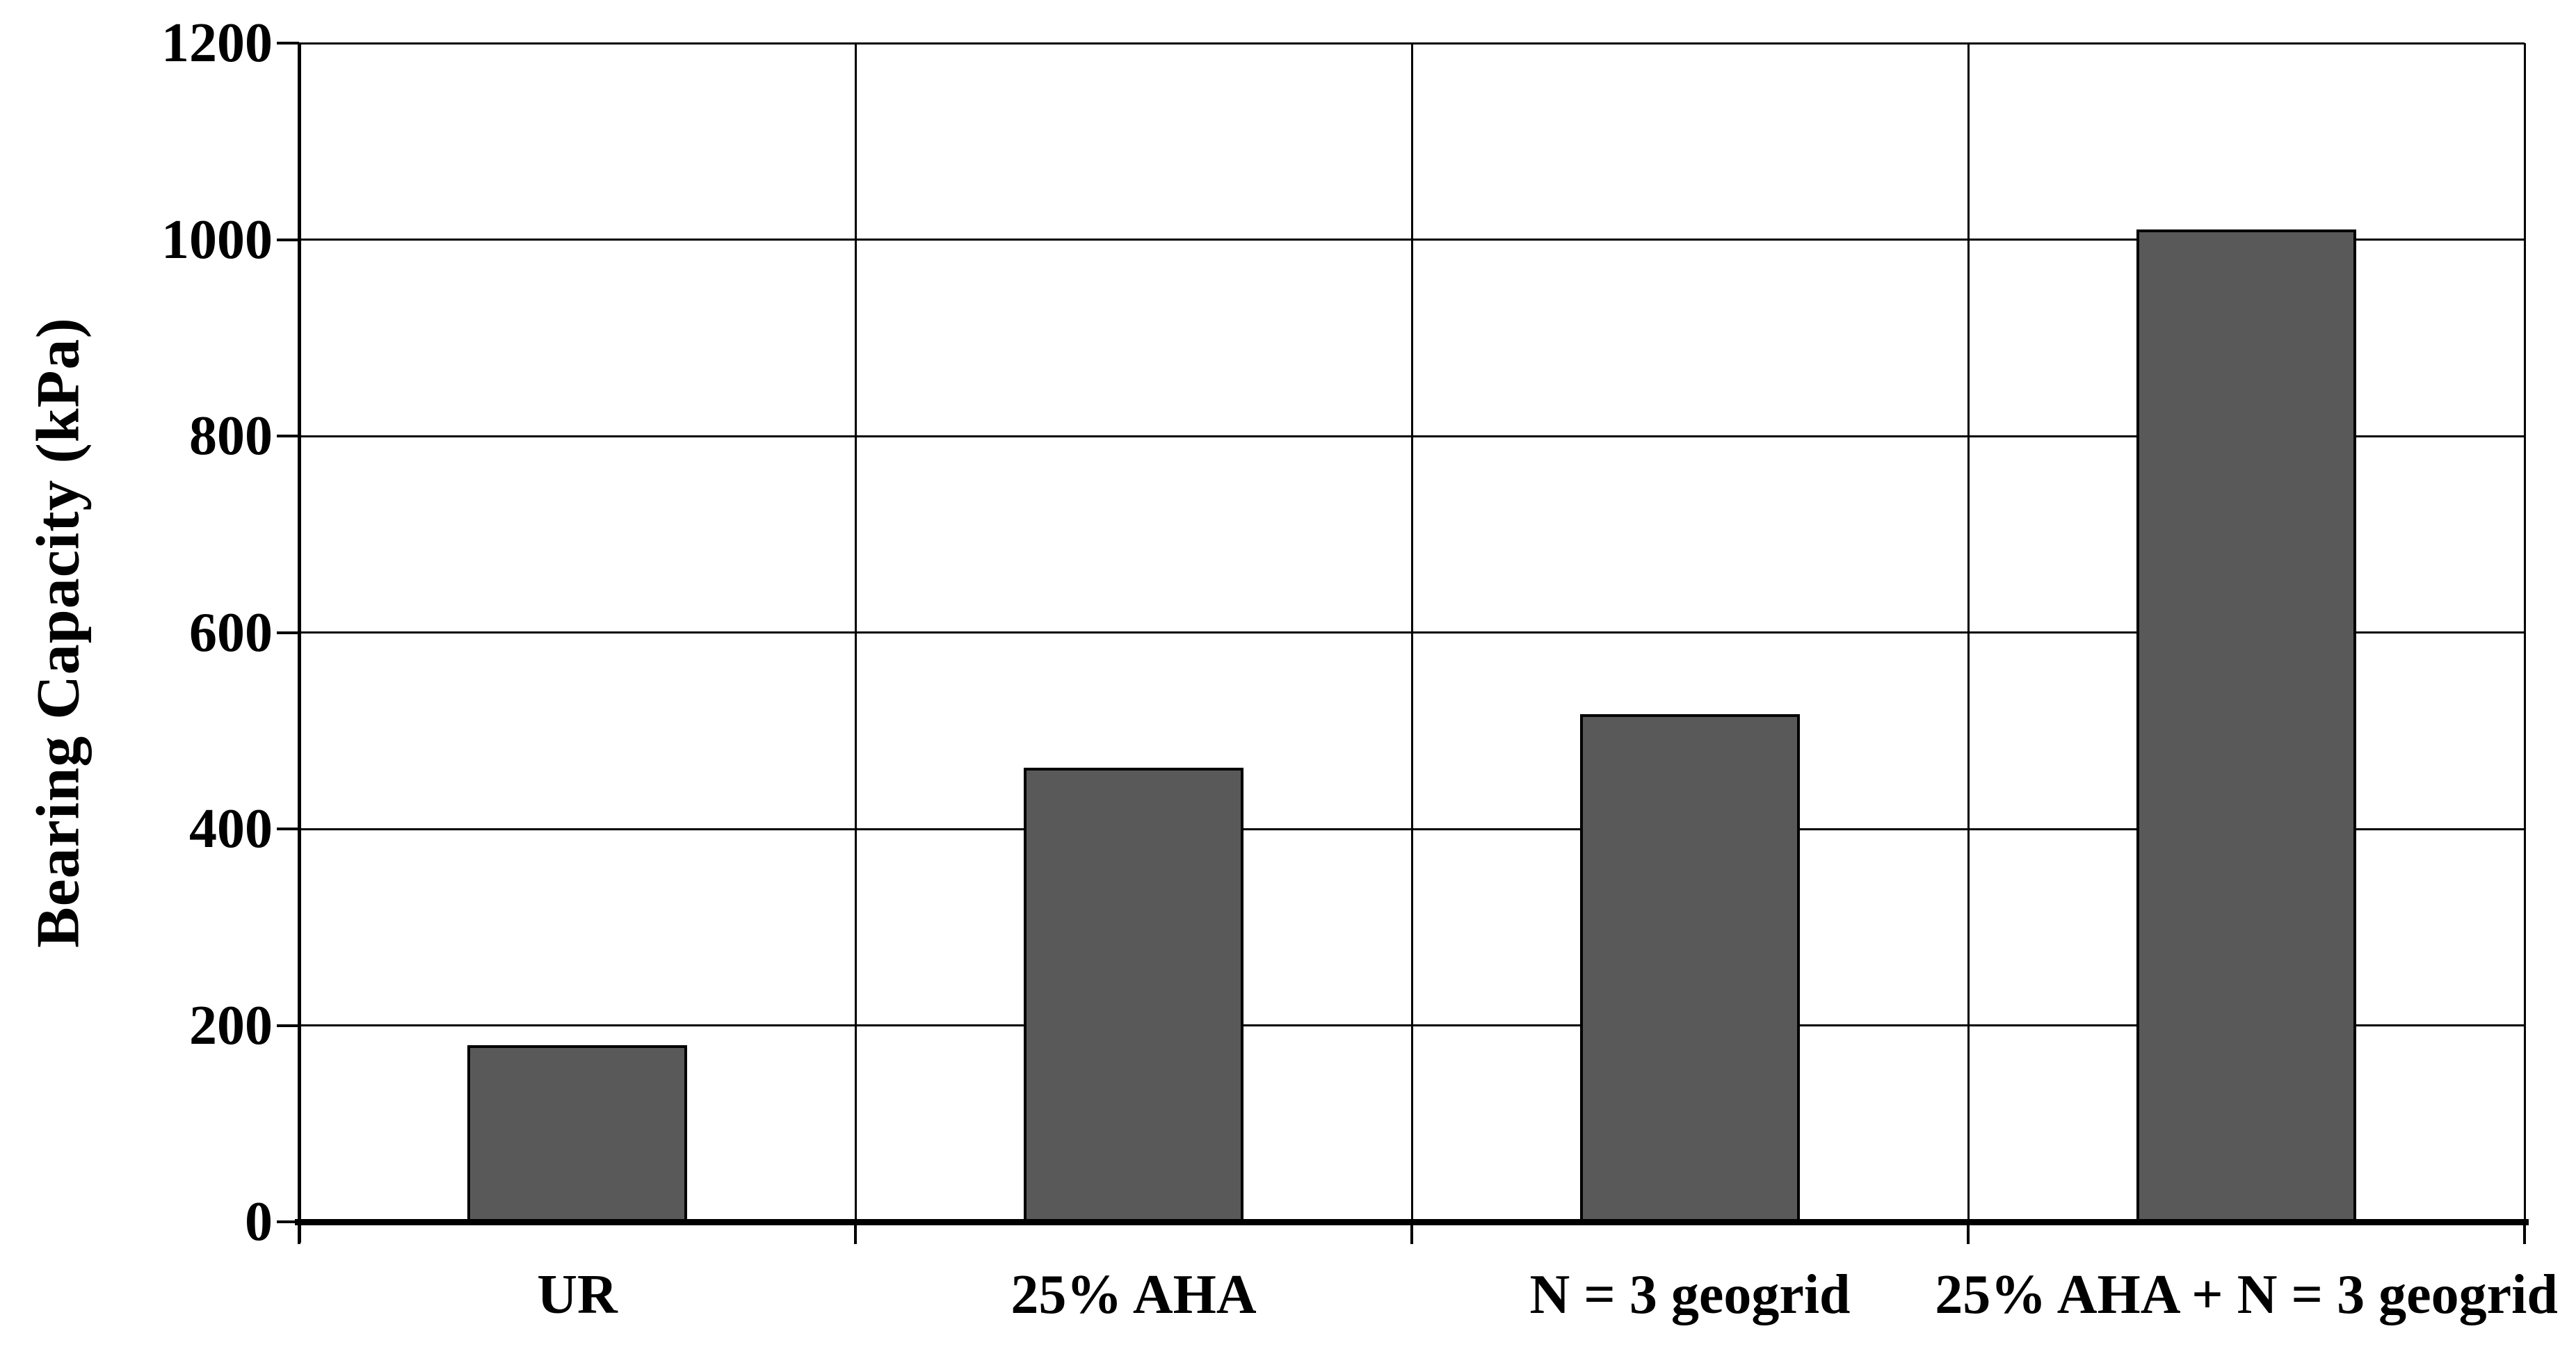 The height and width of the screenshot is (1347, 2576). What do you see at coordinates (1133, 995) in the screenshot?
I see `bar-25-aha` at bounding box center [1133, 995].